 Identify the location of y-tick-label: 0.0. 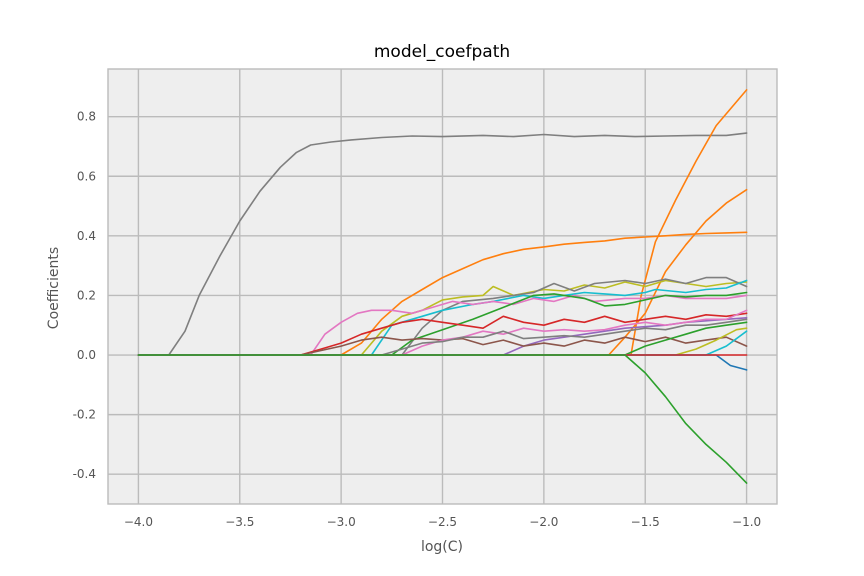
(86, 355).